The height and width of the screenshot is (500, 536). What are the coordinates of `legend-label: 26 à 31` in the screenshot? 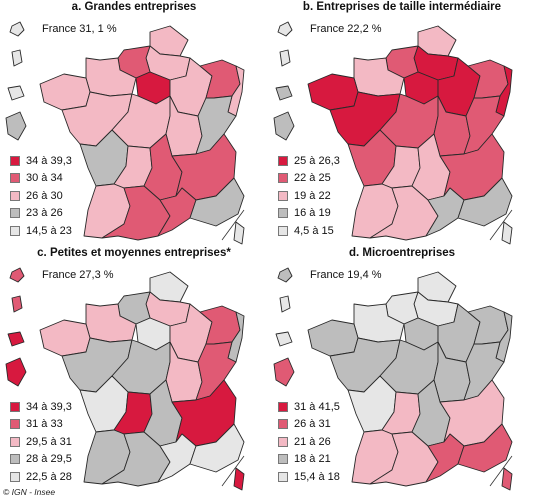 It's located at (312, 424).